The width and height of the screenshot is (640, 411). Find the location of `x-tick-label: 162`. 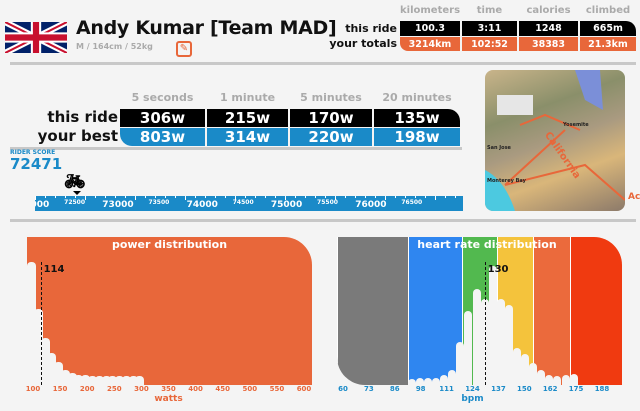

x-tick-label: 162 is located at coordinates (550, 389).